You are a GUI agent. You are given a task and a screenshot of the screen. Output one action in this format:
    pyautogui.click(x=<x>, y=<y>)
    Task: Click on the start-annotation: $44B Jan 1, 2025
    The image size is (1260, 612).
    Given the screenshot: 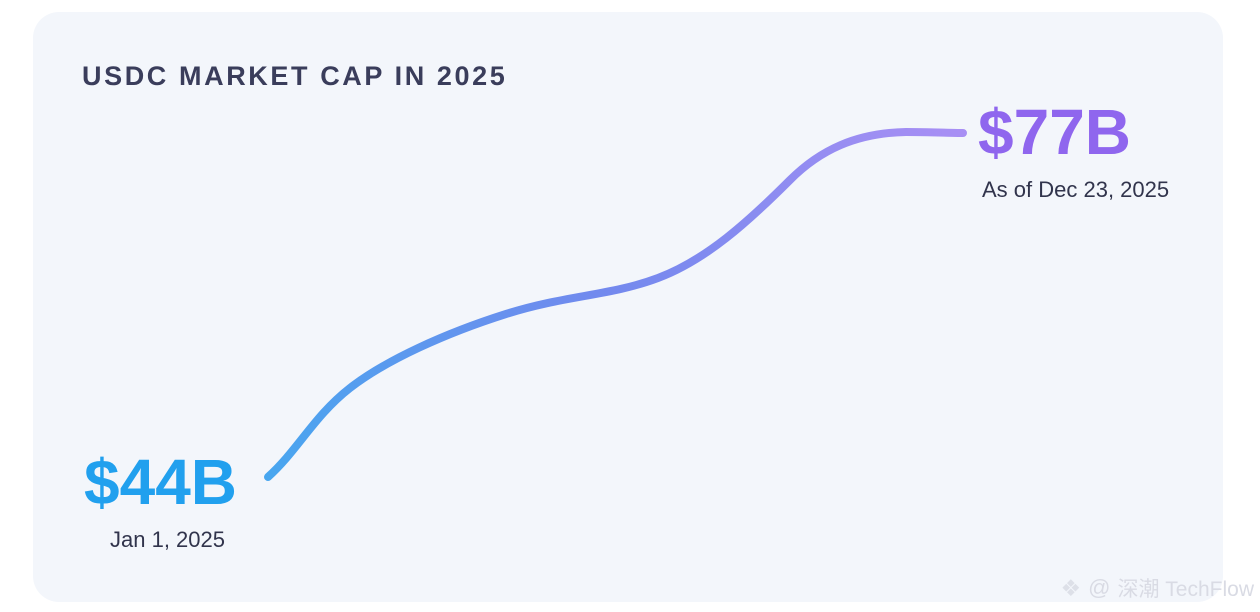 What is the action you would take?
    pyautogui.click(x=160, y=501)
    